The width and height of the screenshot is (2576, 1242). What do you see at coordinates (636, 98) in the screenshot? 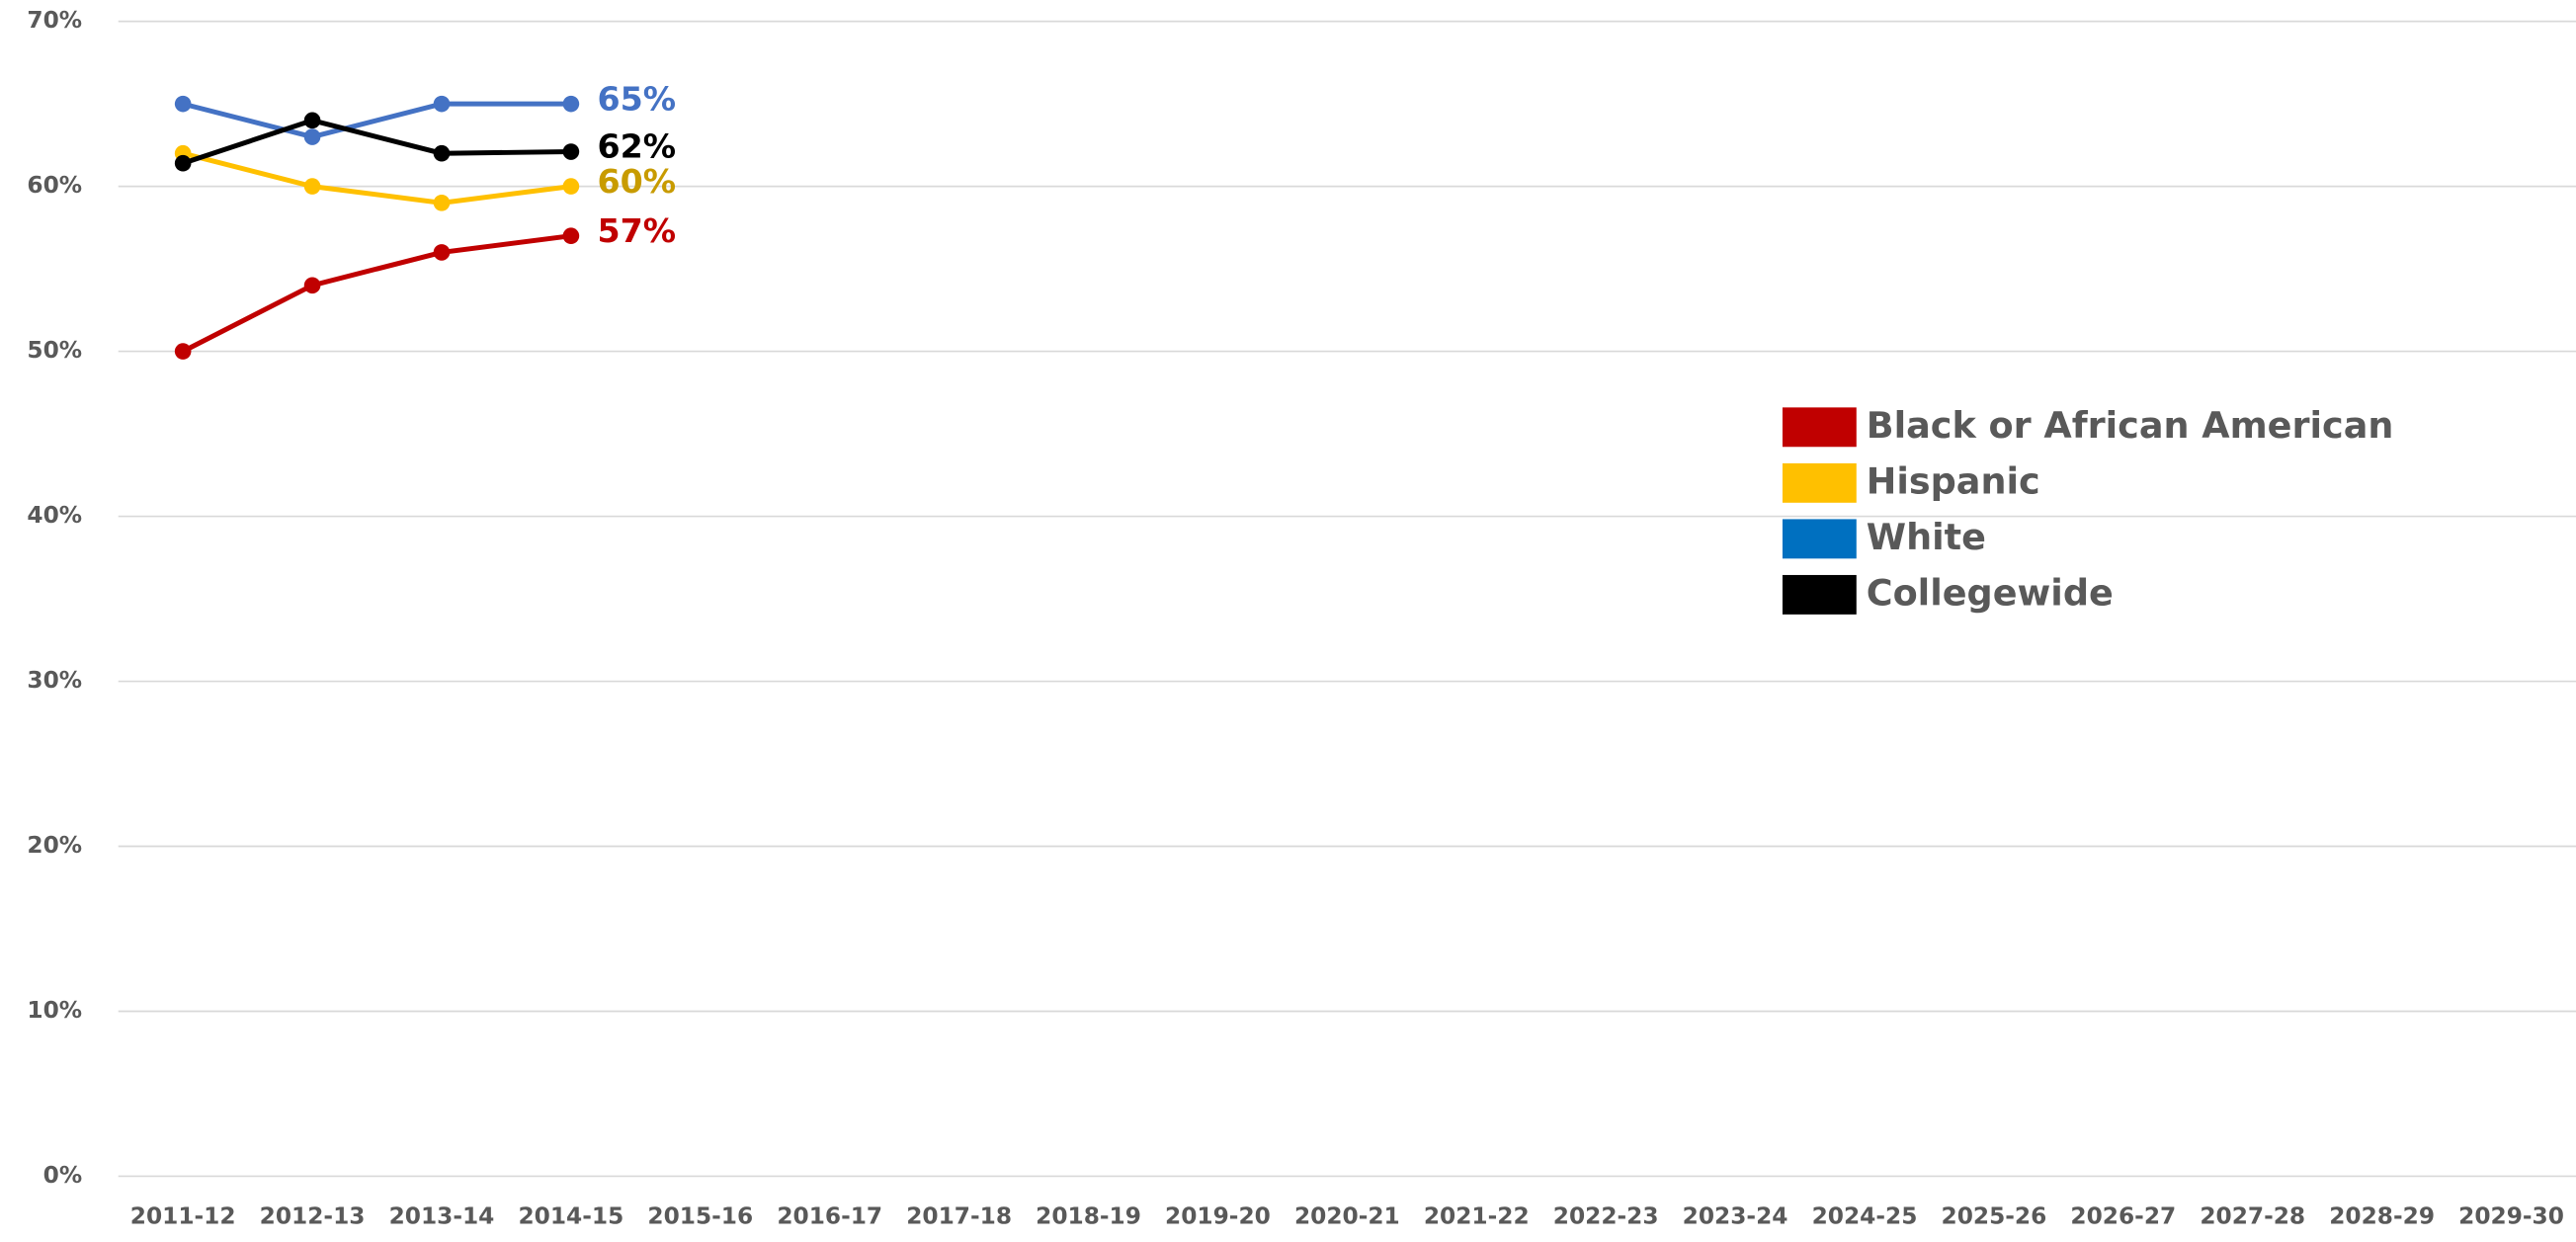
I see `value-label: 65%` at bounding box center [636, 98].